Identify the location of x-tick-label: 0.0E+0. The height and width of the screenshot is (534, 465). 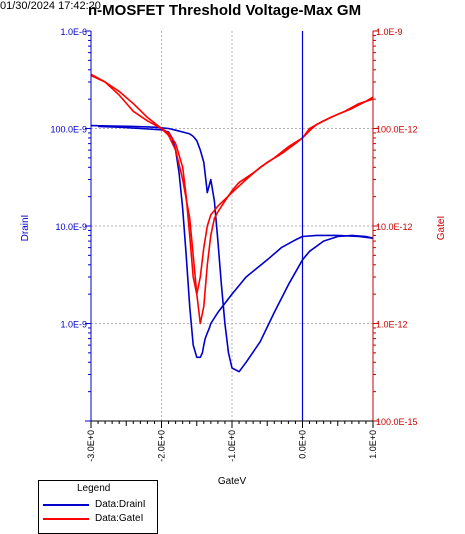
(303, 444).